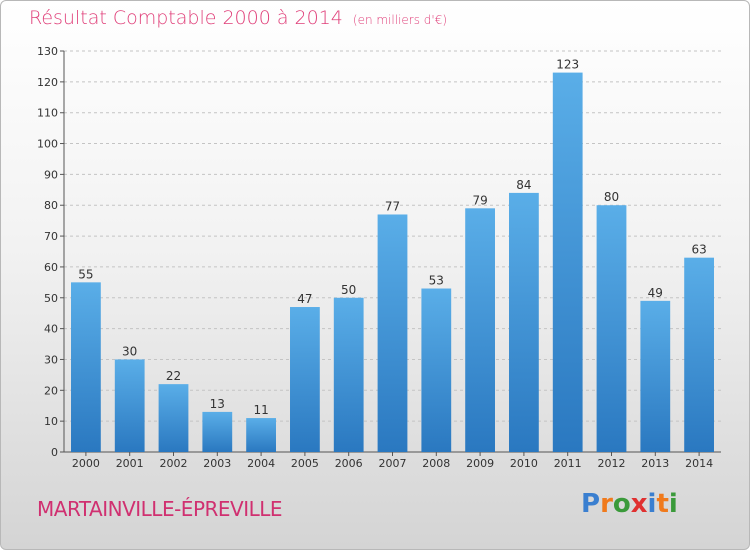 Image resolution: width=750 pixels, height=550 pixels. What do you see at coordinates (655, 293) in the screenshot?
I see `value-label-2013: 49` at bounding box center [655, 293].